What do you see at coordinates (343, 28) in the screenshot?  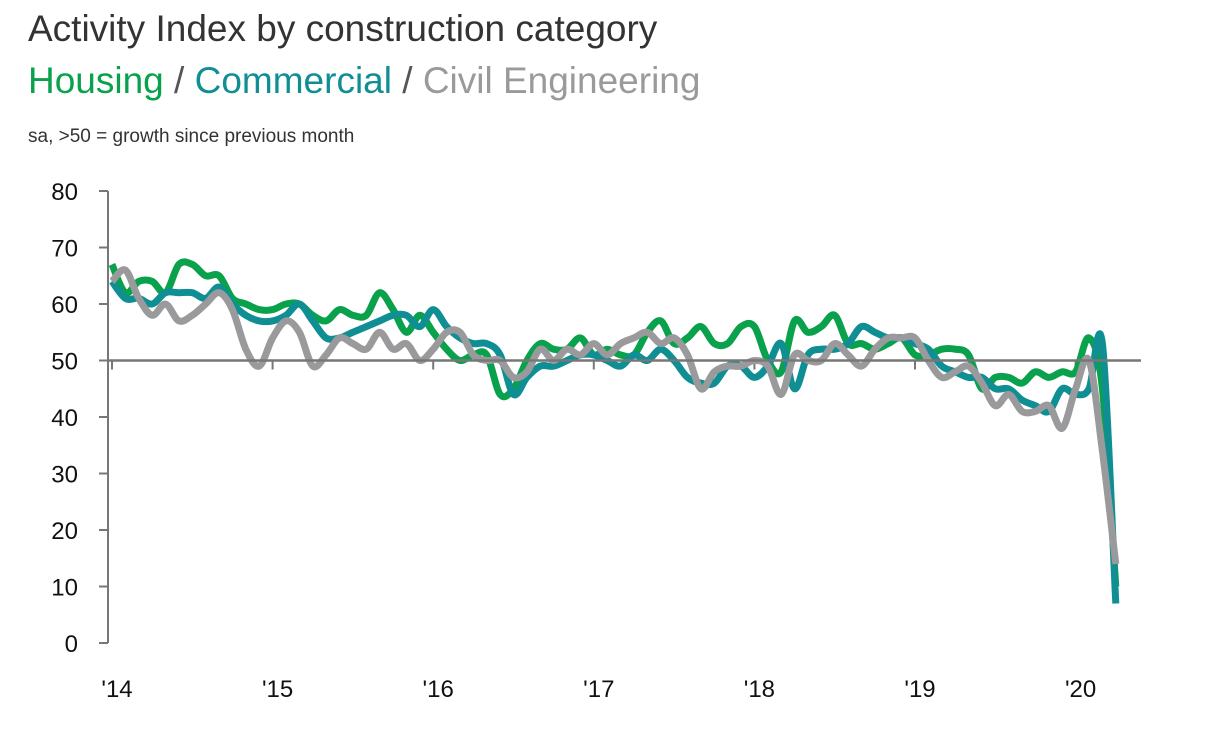 I see `chart-title: Activity Index by construction category` at bounding box center [343, 28].